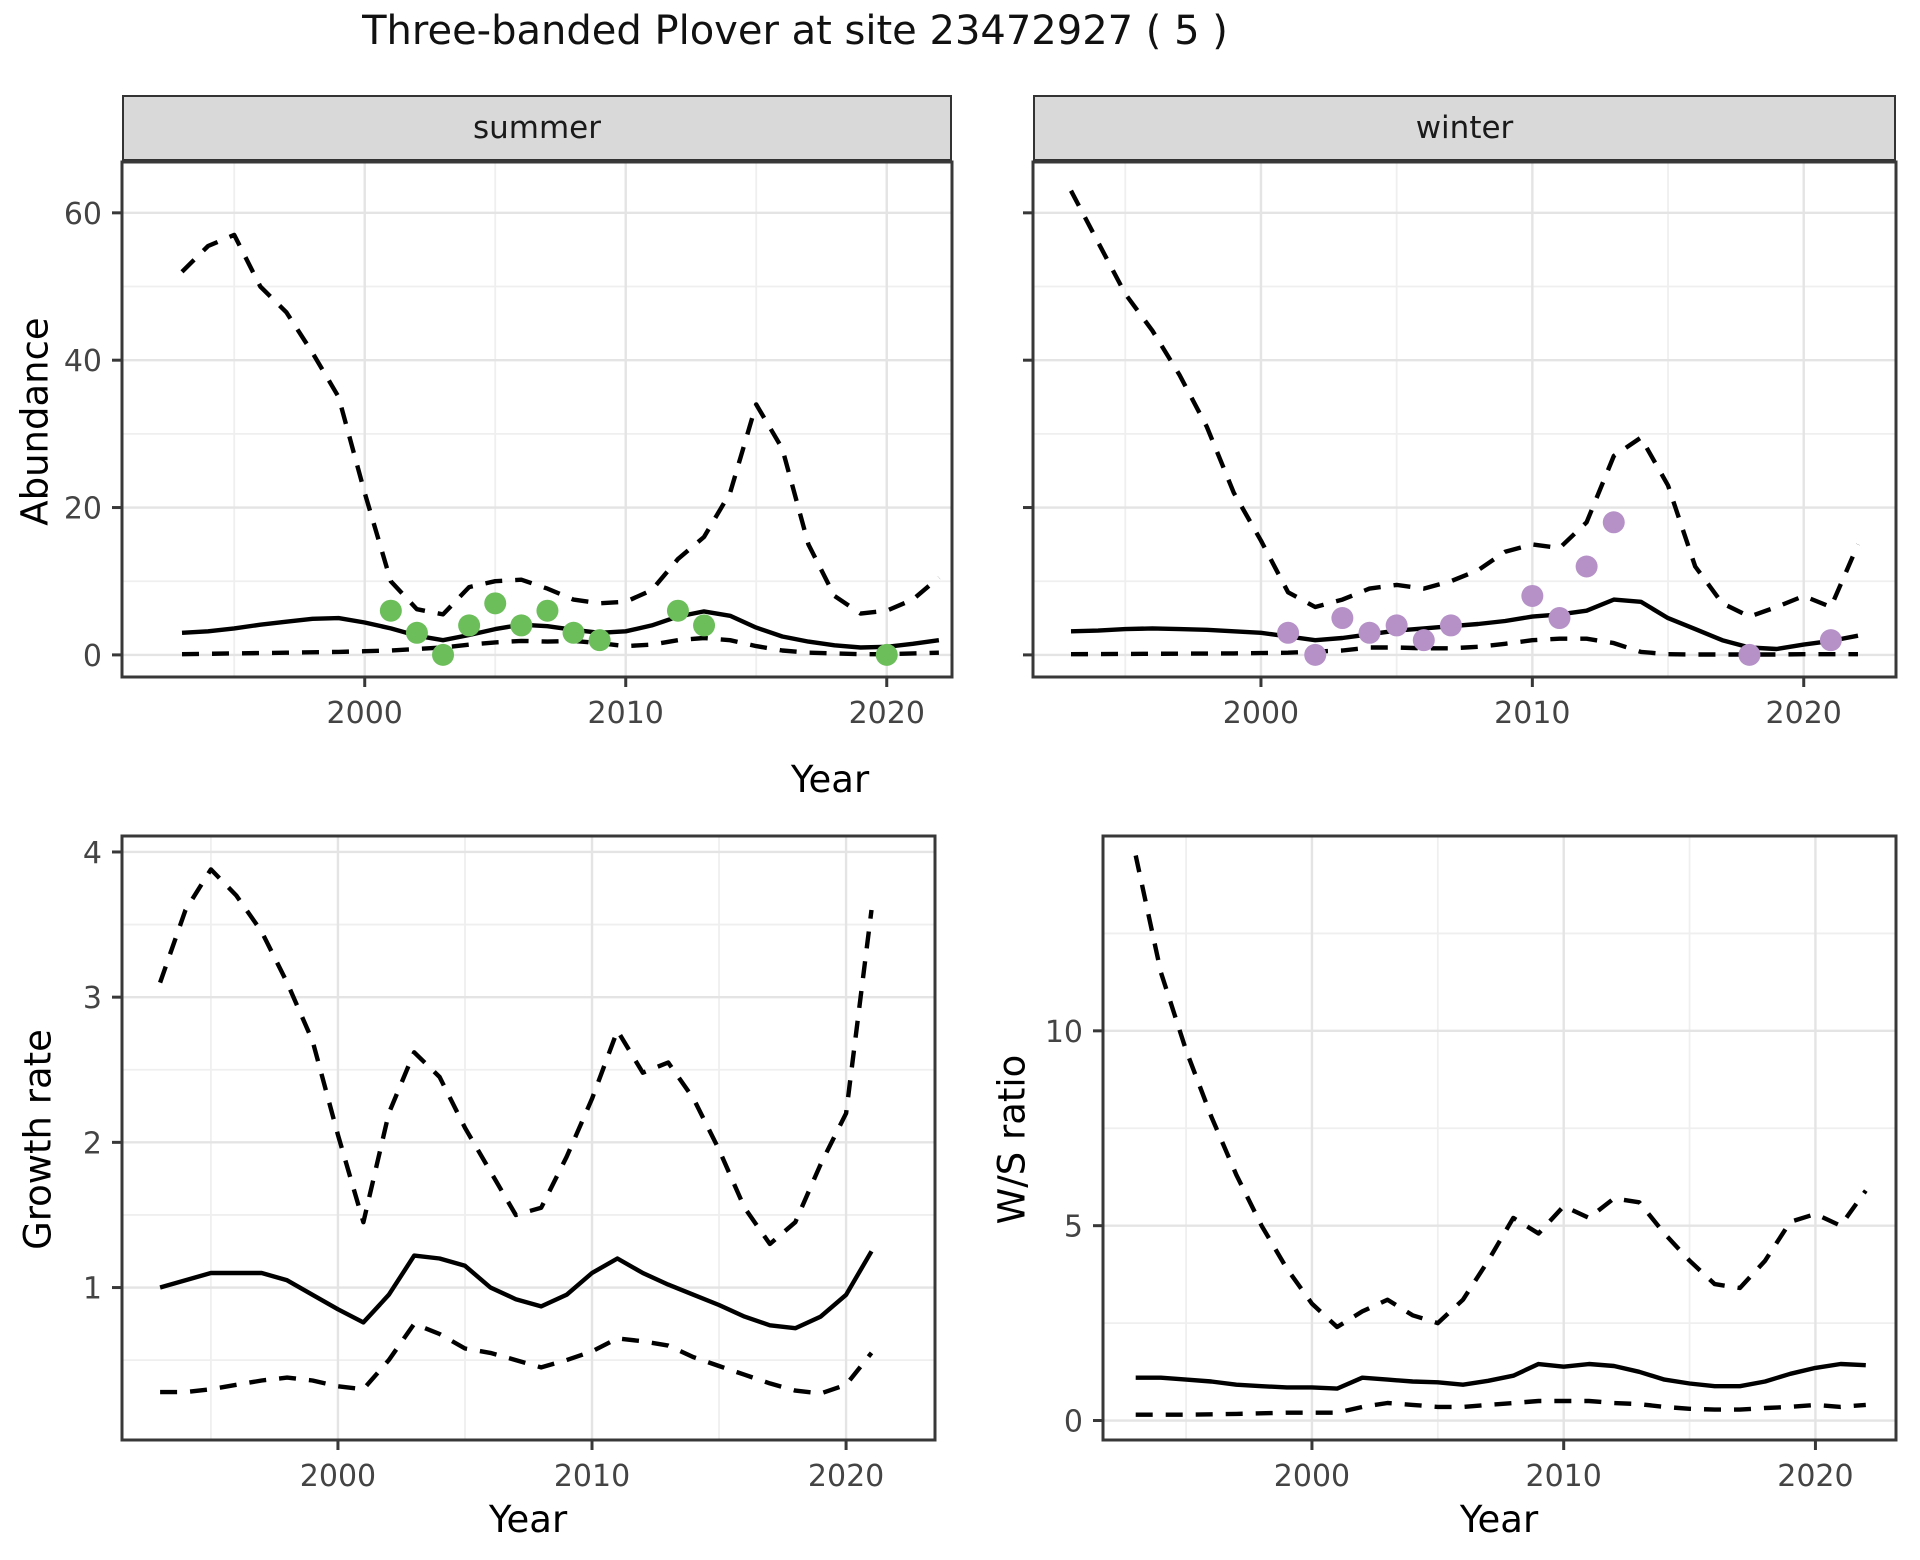  What do you see at coordinates (560, 629) in the screenshot?
I see `summer-mean-line` at bounding box center [560, 629].